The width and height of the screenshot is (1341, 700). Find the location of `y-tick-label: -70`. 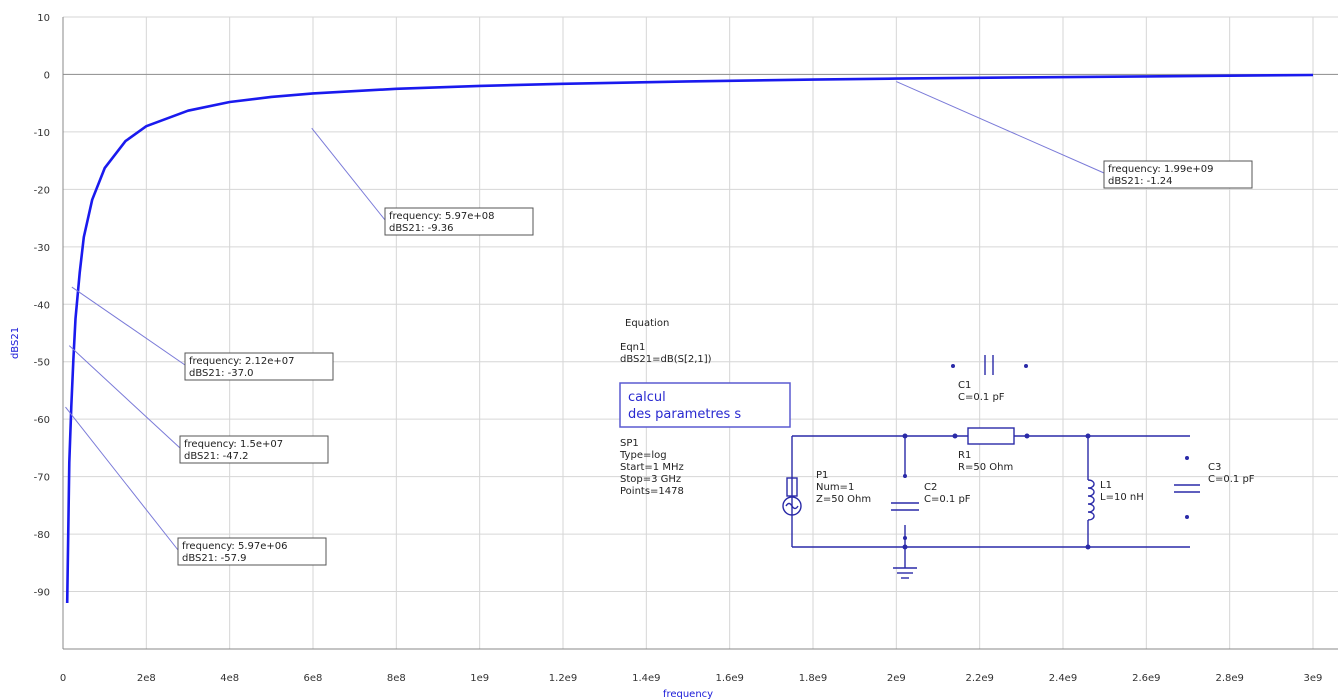

y-tick-label: -70 is located at coordinates (42, 478).